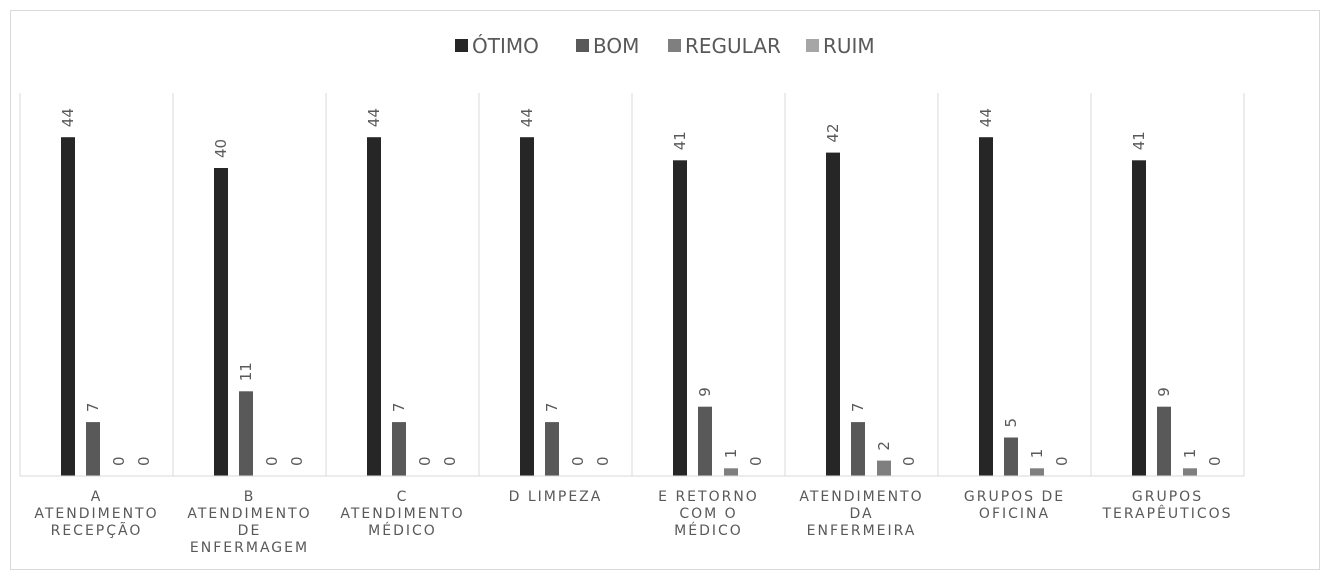 The image size is (1322, 572). Describe the element at coordinates (221, 148) in the screenshot. I see `data-label: 40` at that location.